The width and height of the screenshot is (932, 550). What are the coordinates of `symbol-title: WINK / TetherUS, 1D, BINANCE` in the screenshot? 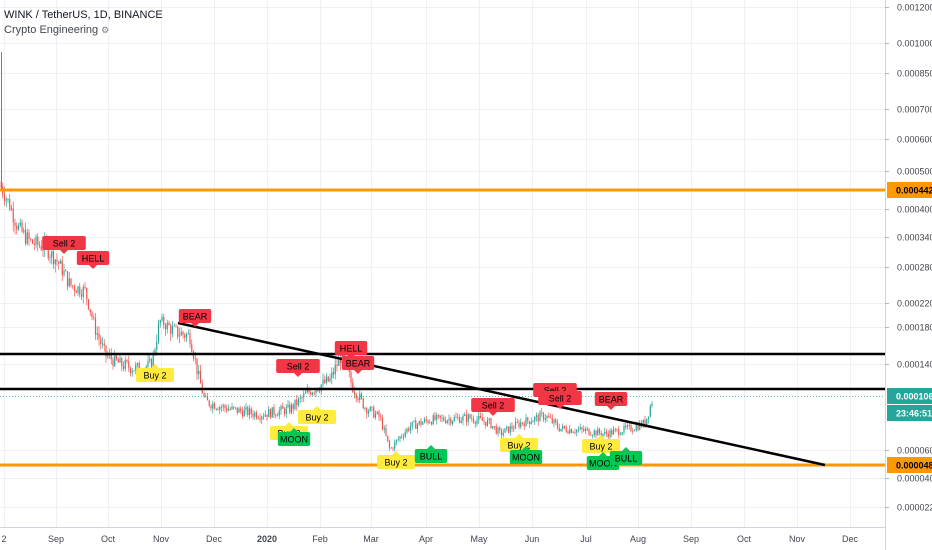 It's located at (83, 15).